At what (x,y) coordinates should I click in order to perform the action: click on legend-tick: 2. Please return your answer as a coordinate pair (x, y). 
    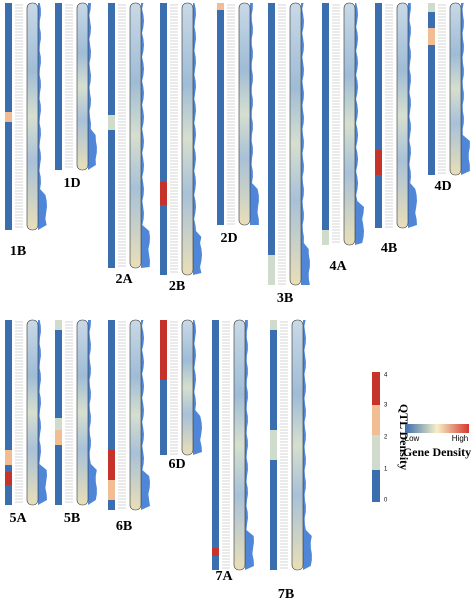
    Looking at the image, I should click on (386, 438).